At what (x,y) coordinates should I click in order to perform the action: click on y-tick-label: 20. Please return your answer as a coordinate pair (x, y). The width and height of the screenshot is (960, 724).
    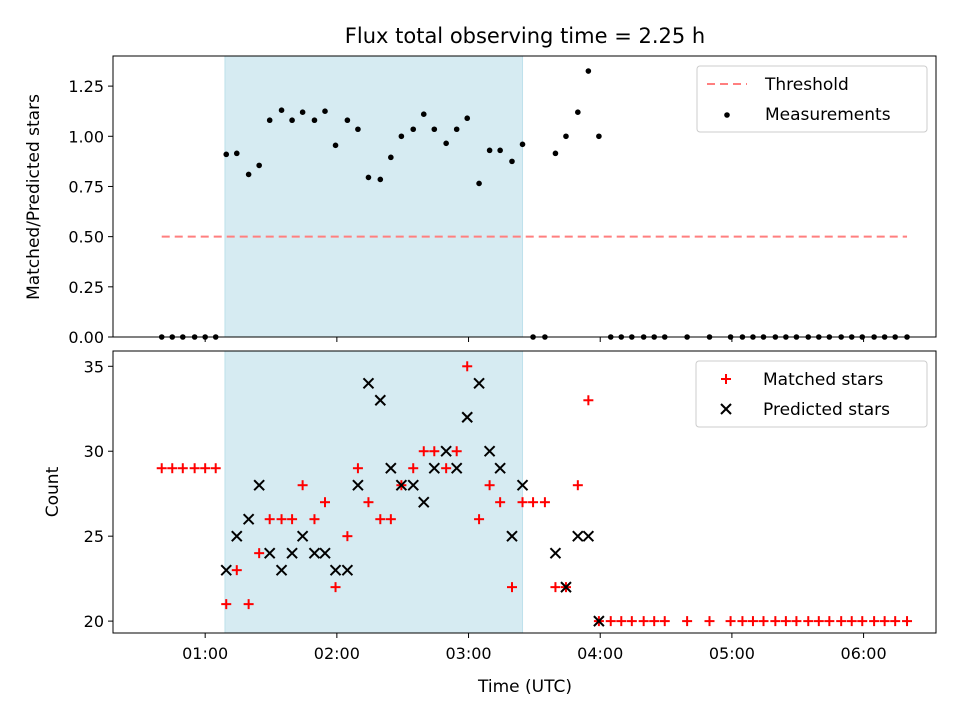
    Looking at the image, I should click on (94, 621).